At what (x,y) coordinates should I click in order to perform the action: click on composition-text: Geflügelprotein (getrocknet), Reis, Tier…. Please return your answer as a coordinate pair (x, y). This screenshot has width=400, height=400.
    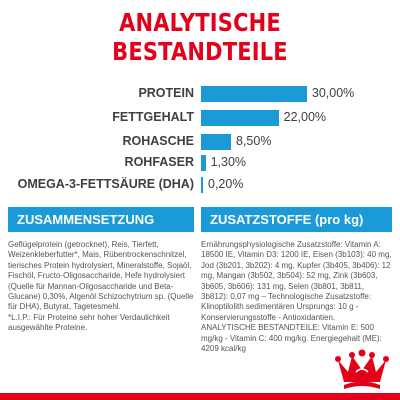
    Looking at the image, I should click on (101, 287).